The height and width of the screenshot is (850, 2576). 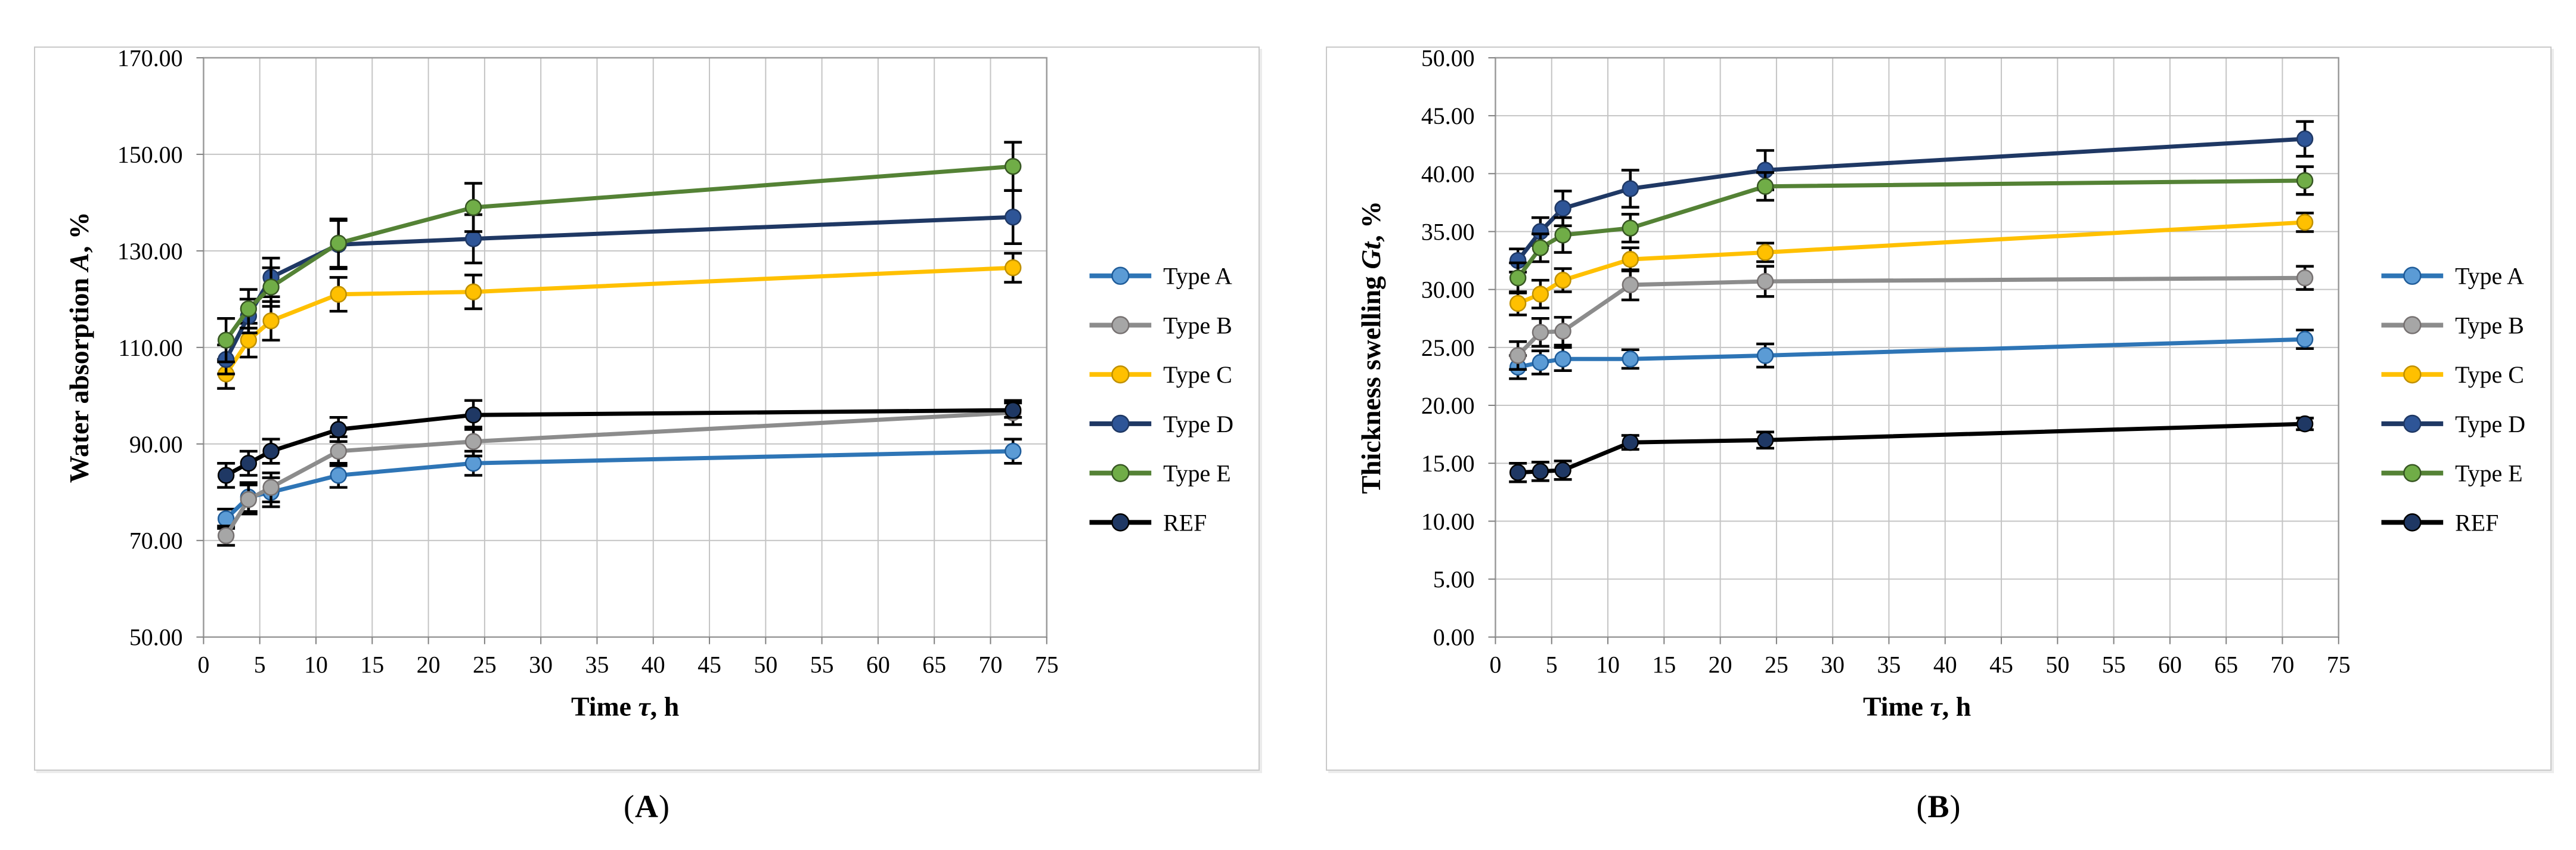 I want to click on svg-text: 150.00, so click(x=150, y=154).